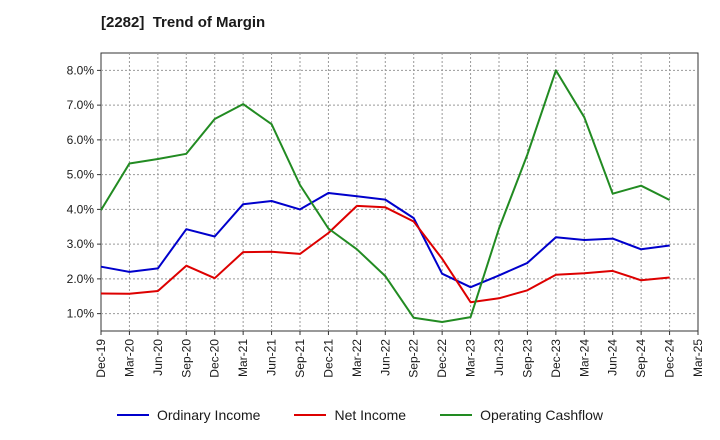 The image size is (720, 440). What do you see at coordinates (81, 244) in the screenshot?
I see `y-tick-label: 3.0%` at bounding box center [81, 244].